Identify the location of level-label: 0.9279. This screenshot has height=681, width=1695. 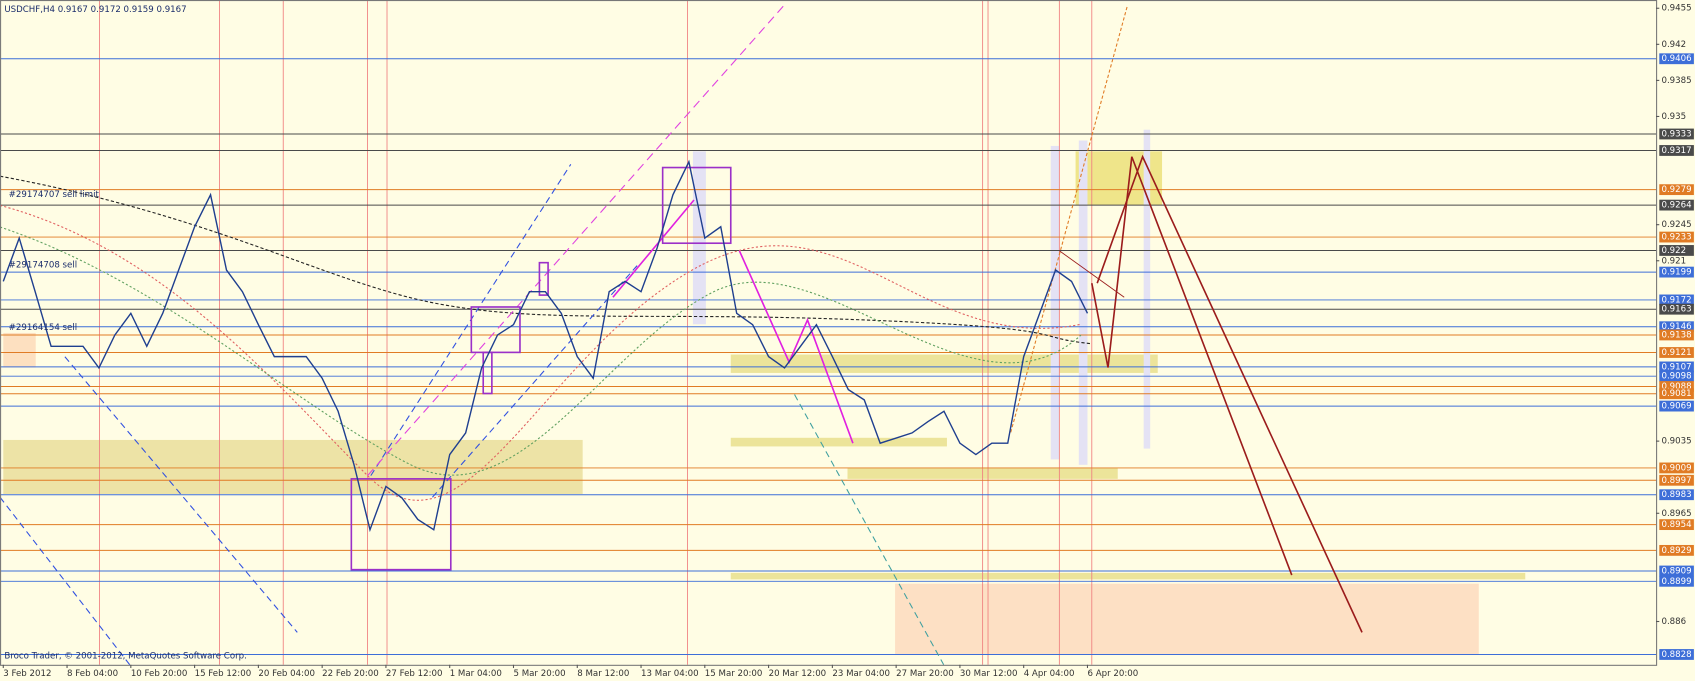
(1676, 190).